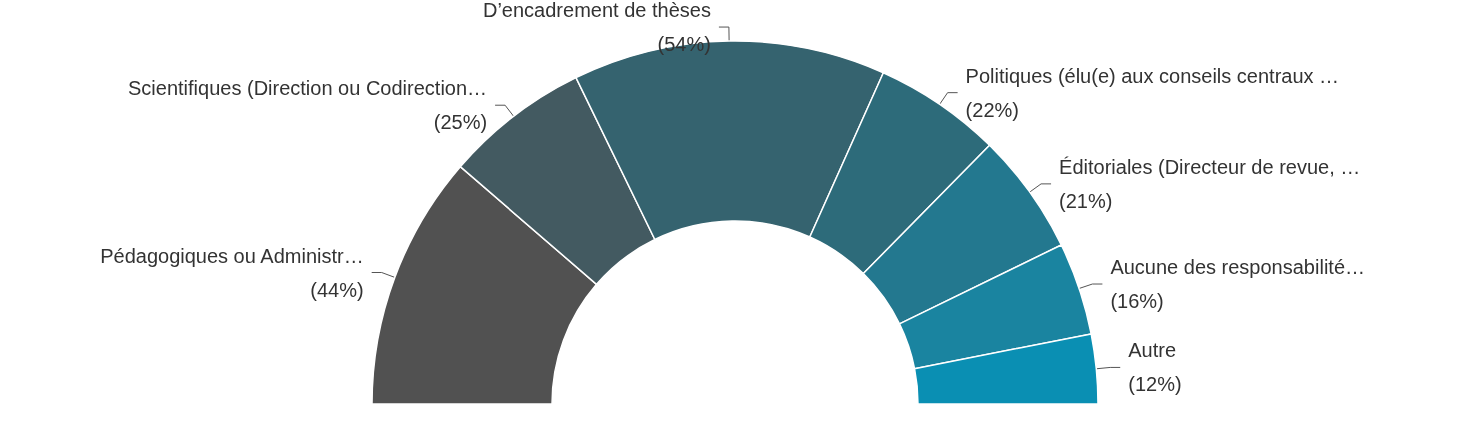 This screenshot has height=426, width=1459. I want to click on slice-label: D’encadrement de thèses, so click(596, 11).